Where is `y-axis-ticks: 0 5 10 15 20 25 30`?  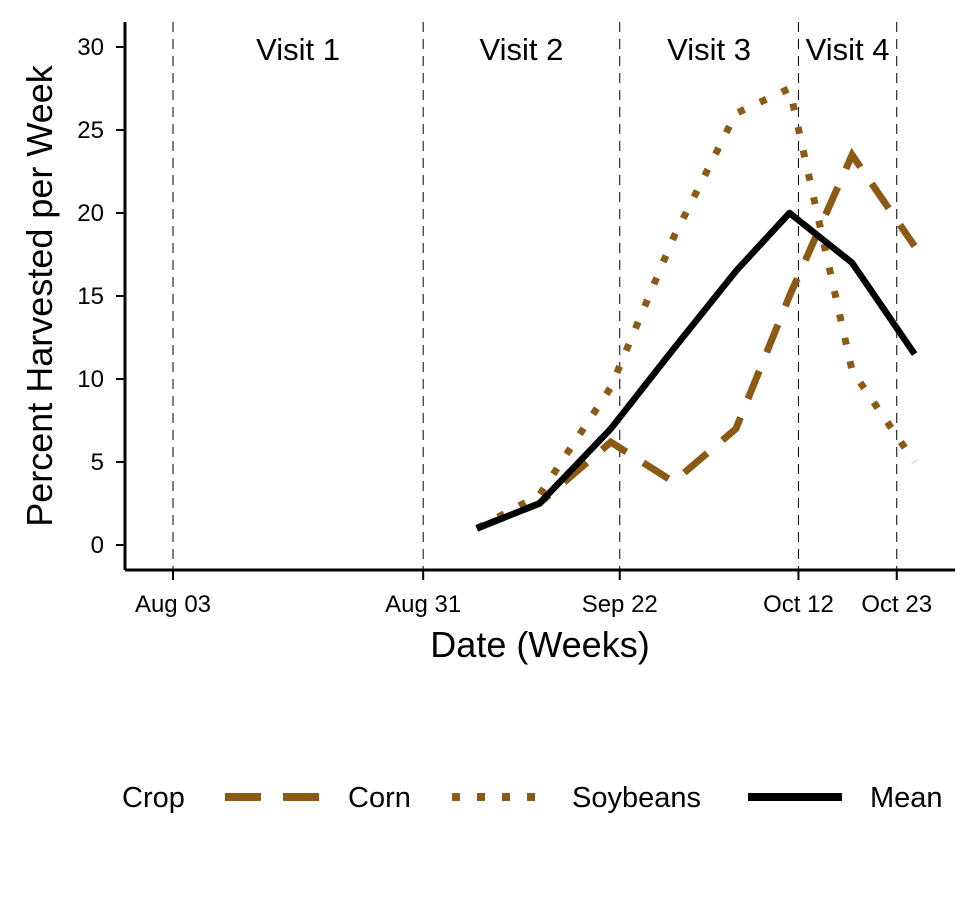 y-axis-ticks: 0 5 10 15 20 25 30 is located at coordinates (101, 296).